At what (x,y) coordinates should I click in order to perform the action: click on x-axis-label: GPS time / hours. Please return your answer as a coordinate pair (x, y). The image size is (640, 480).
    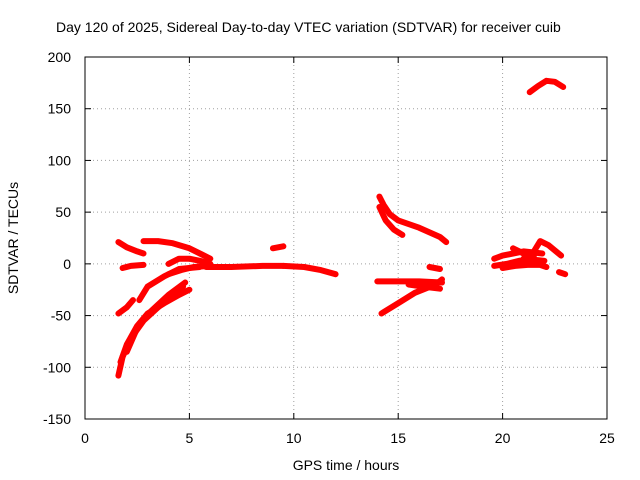
    Looking at the image, I should click on (346, 465).